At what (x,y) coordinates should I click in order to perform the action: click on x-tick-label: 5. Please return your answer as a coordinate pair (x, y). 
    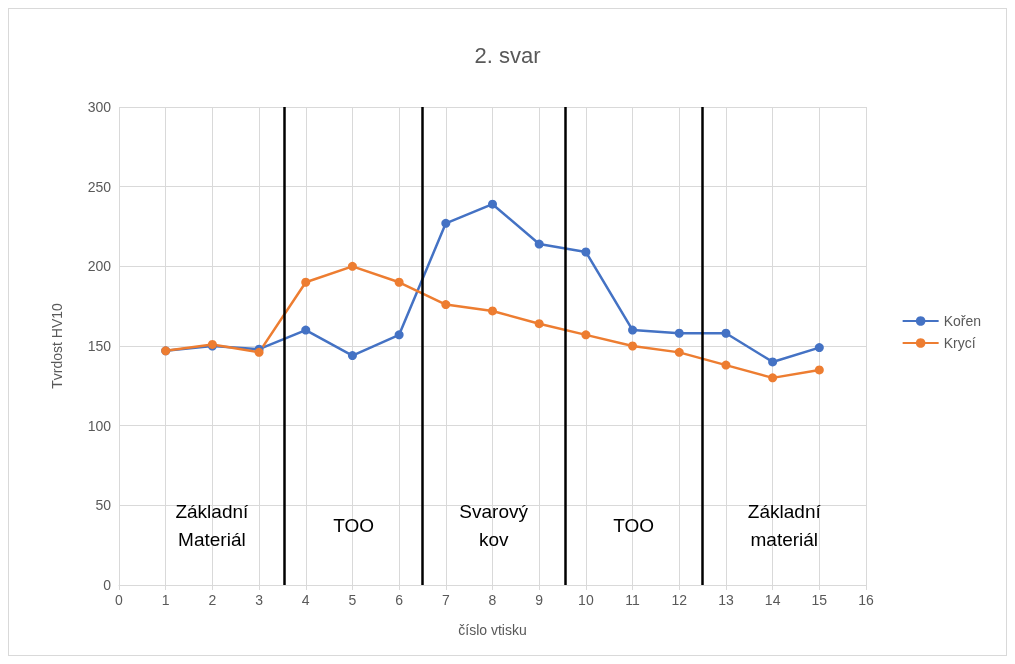
    Looking at the image, I should click on (352, 600).